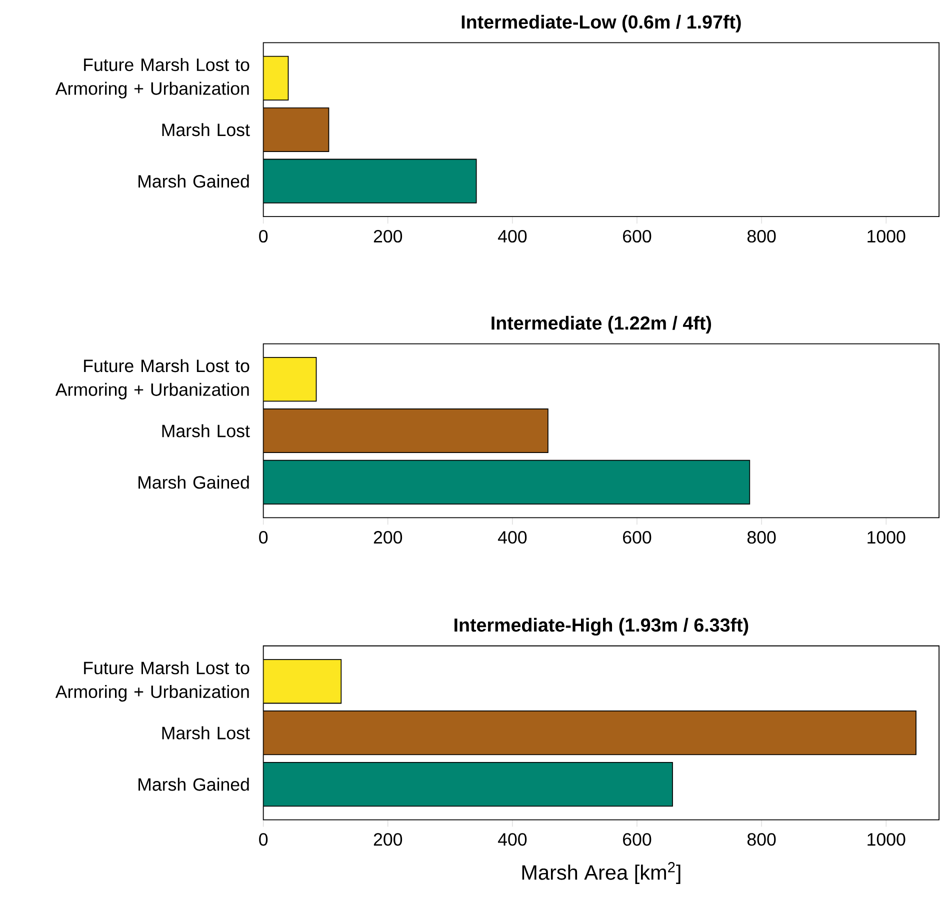 Image resolution: width=946 pixels, height=920 pixels. What do you see at coordinates (601, 23) in the screenshot?
I see `chart-title: Intermediate-Low (0.6m / 1.97ft)` at bounding box center [601, 23].